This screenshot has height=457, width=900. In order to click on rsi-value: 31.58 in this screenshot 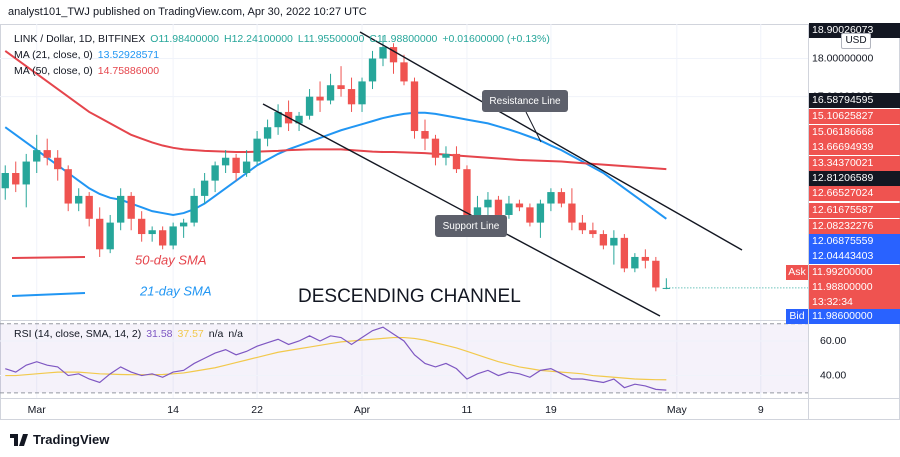, I will do `click(159, 334)`.